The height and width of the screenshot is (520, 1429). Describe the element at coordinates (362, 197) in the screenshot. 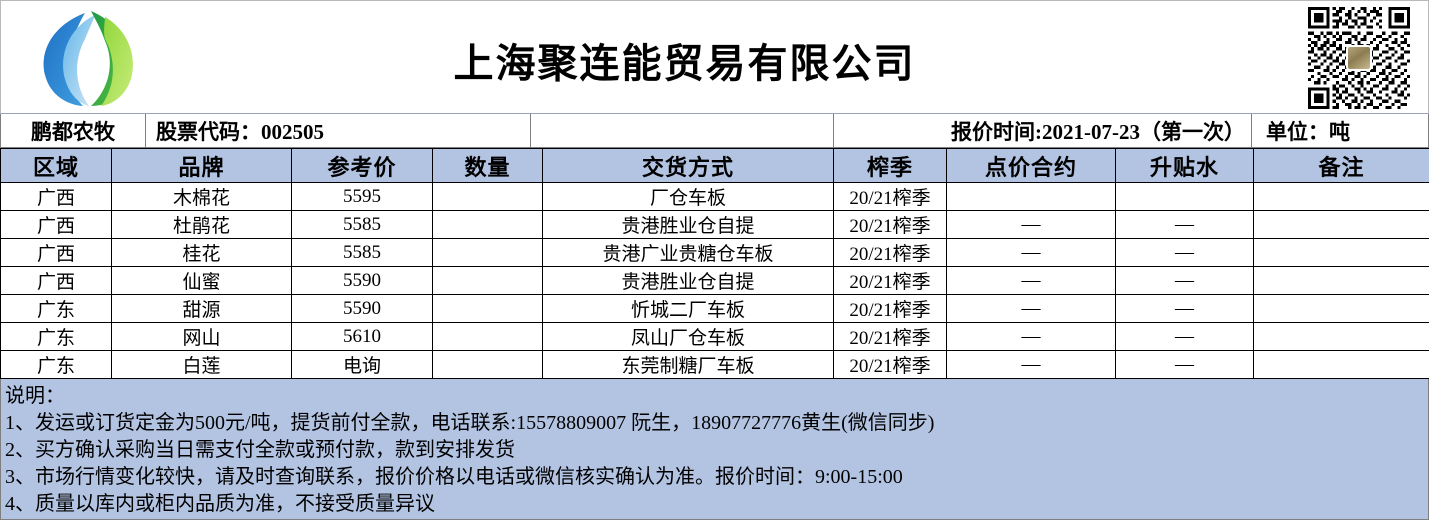

I see `cell-price: 5595` at that location.